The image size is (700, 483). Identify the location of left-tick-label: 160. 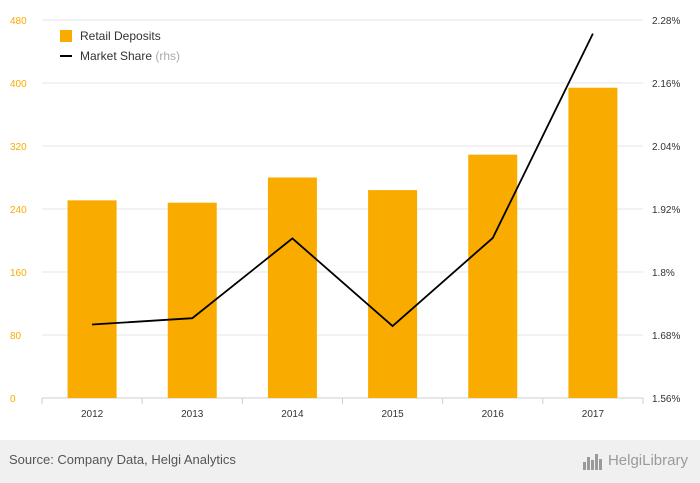
(18, 273).